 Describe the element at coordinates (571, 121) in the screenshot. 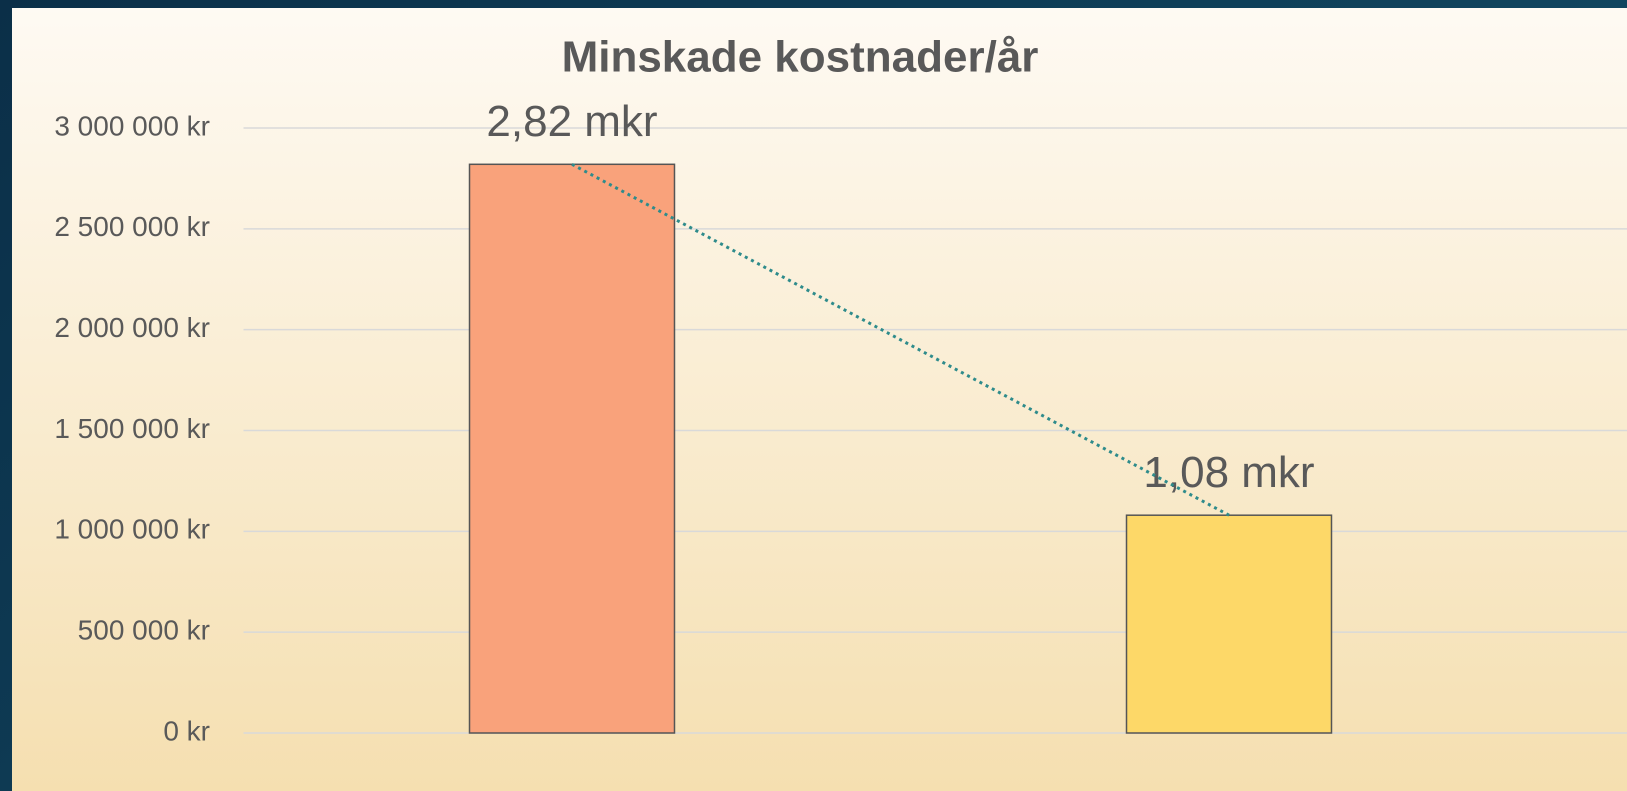

I see `data-label: 2,82 mkr` at that location.